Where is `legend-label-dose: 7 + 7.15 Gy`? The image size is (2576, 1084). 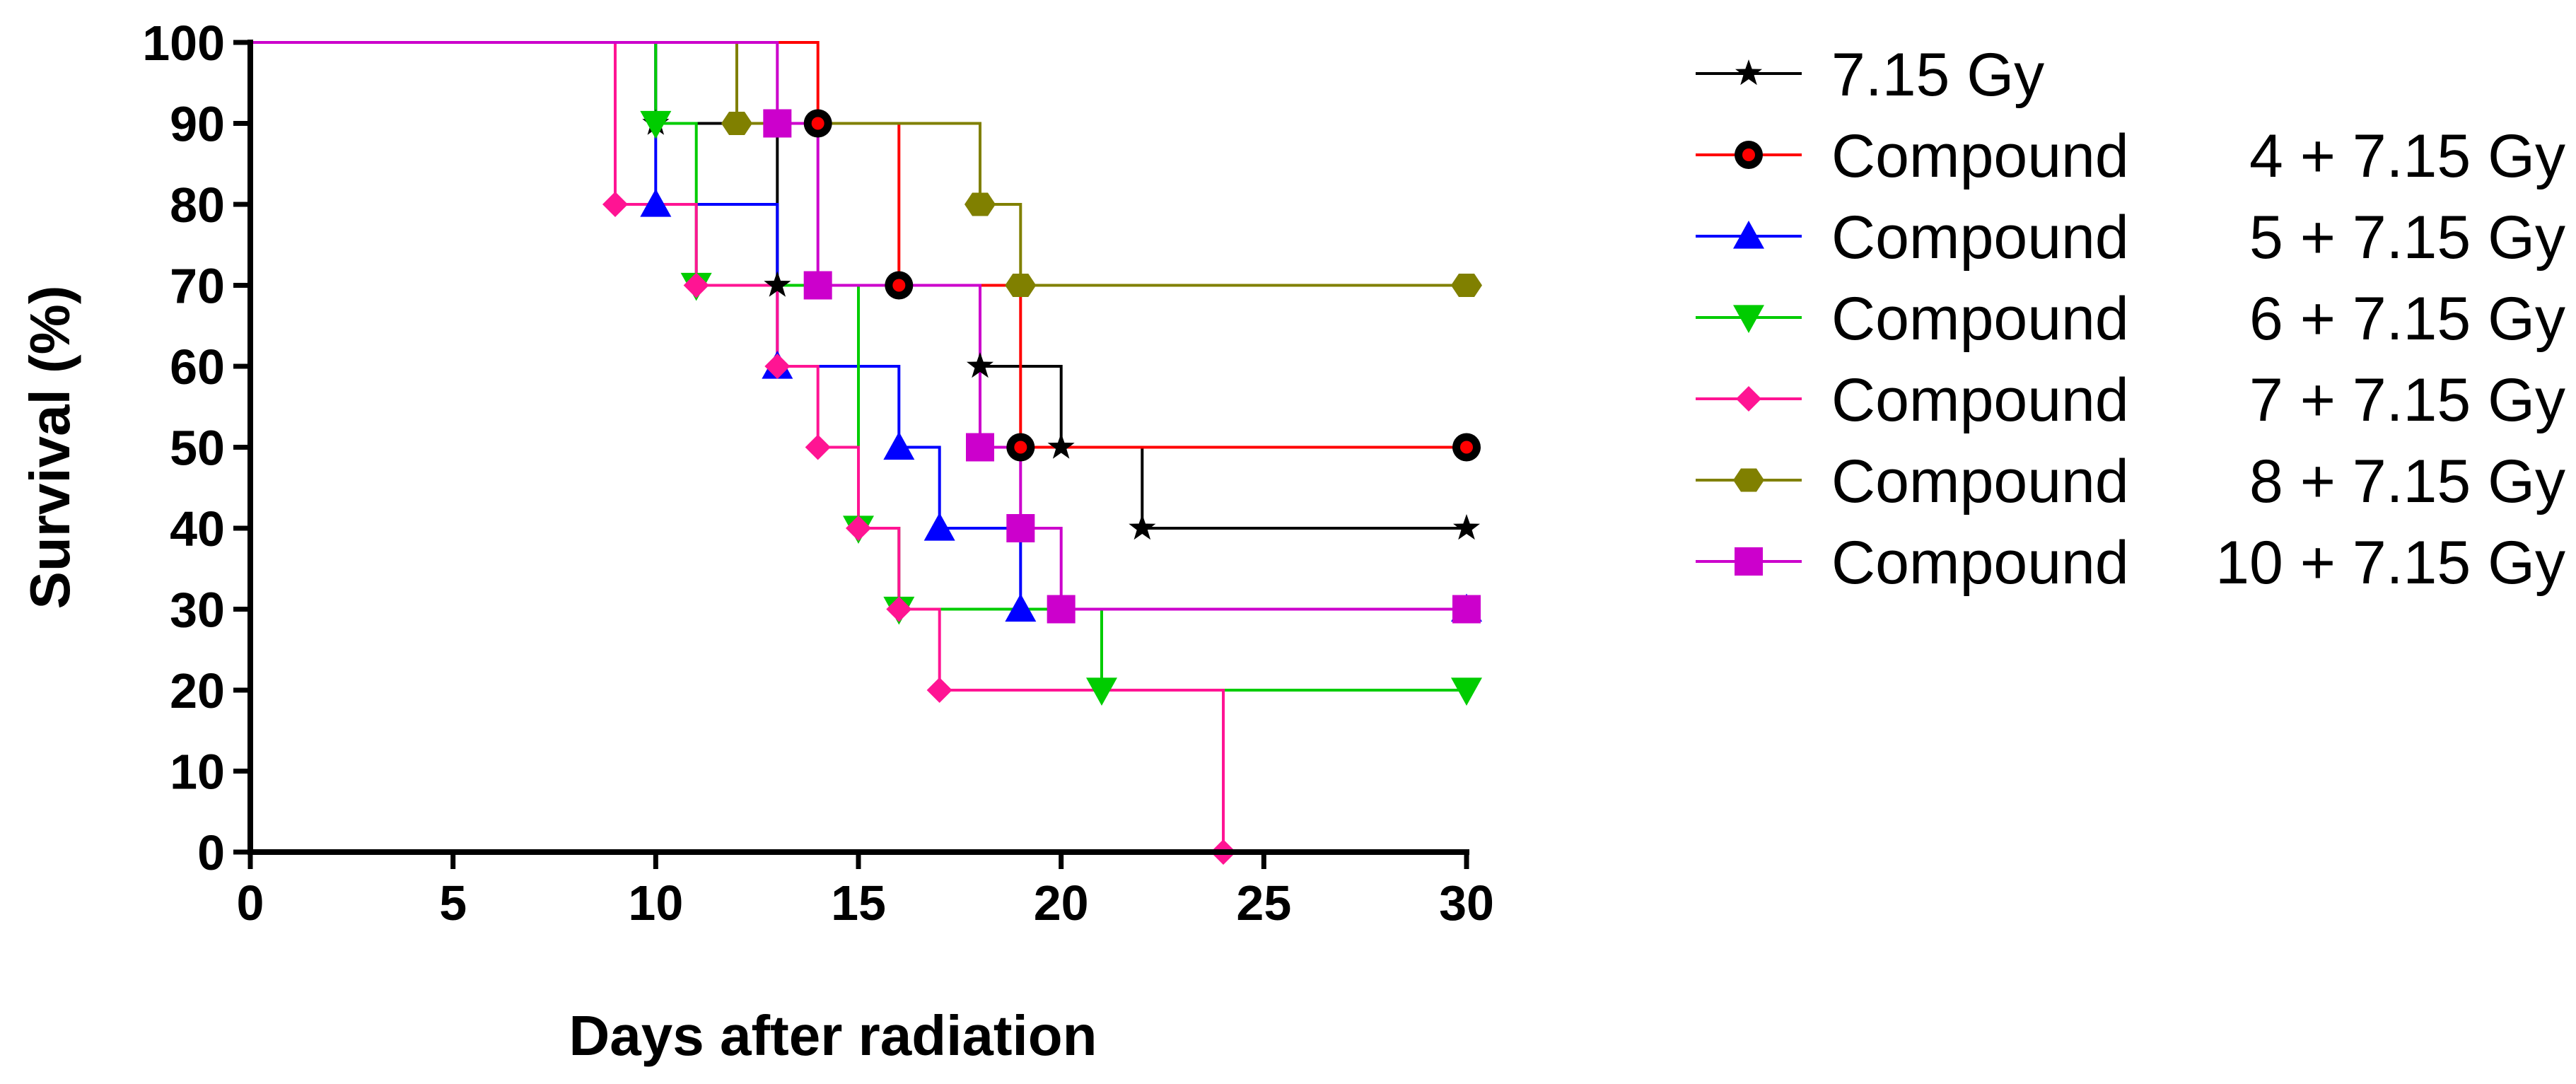 legend-label-dose: 7 + 7.15 Gy is located at coordinates (2407, 400).